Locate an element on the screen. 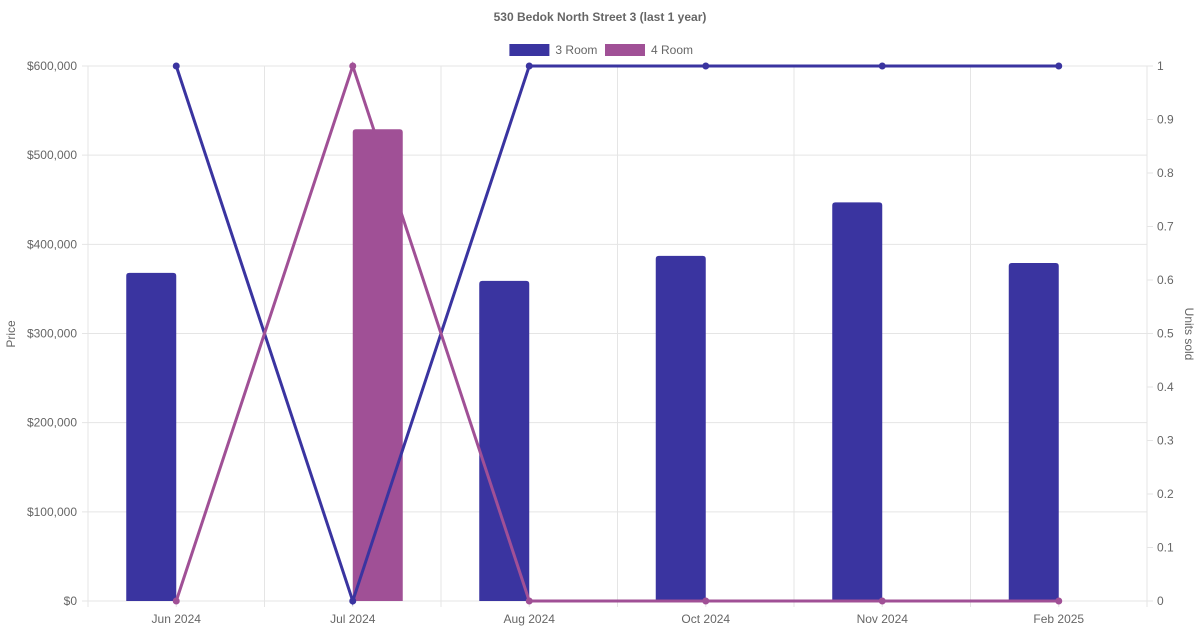  right-axis: 0 0.1 0.2 0.3 0.4 0.5 0.6 0.7 0.8 0.9 1 is located at coordinates (1160, 333).